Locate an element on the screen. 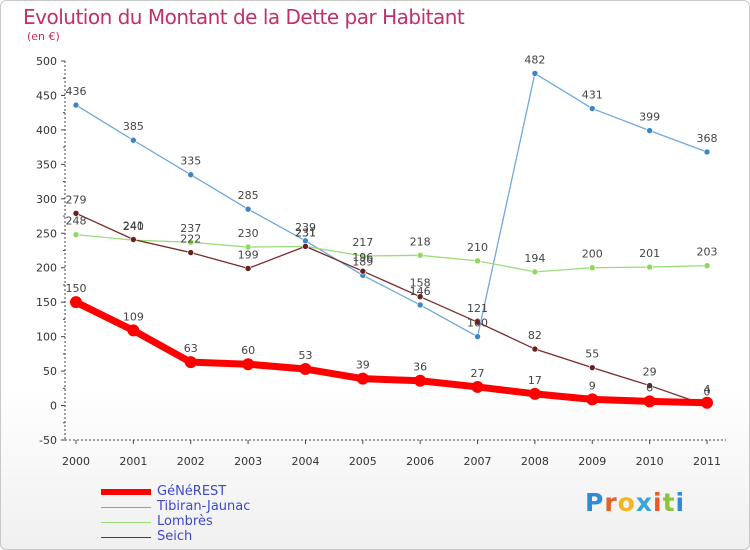  x-tick-label: 2002 is located at coordinates (191, 461).